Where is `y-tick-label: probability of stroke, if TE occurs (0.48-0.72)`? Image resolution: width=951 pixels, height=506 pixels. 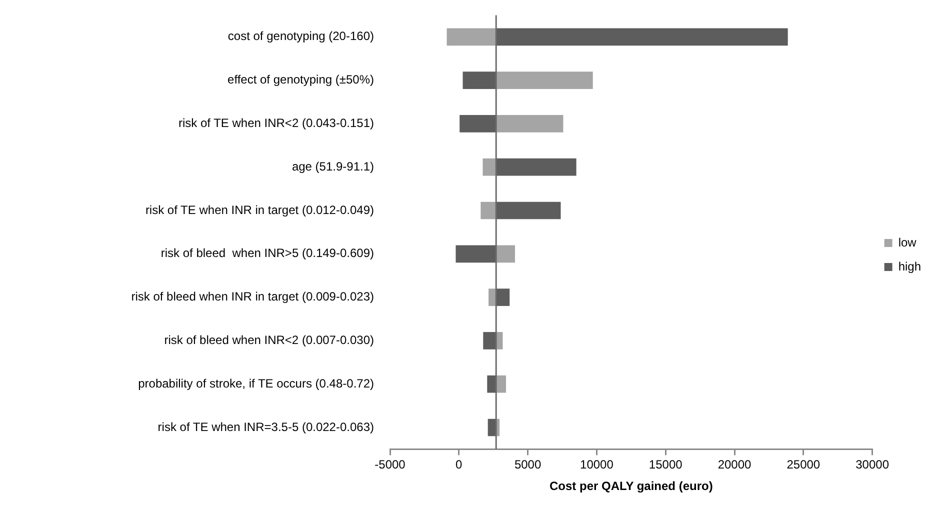
y-tick-label: probability of stroke, if TE occurs (0.48-0.72) is located at coordinates (256, 383).